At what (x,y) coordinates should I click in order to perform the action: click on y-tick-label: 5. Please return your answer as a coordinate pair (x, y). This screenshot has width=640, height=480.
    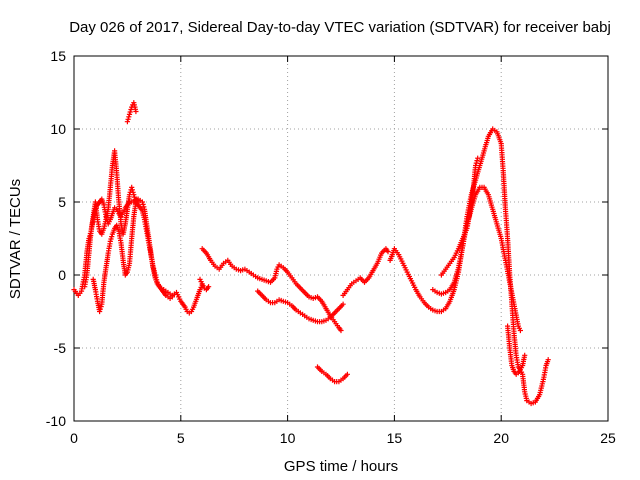
    Looking at the image, I should click on (62, 202).